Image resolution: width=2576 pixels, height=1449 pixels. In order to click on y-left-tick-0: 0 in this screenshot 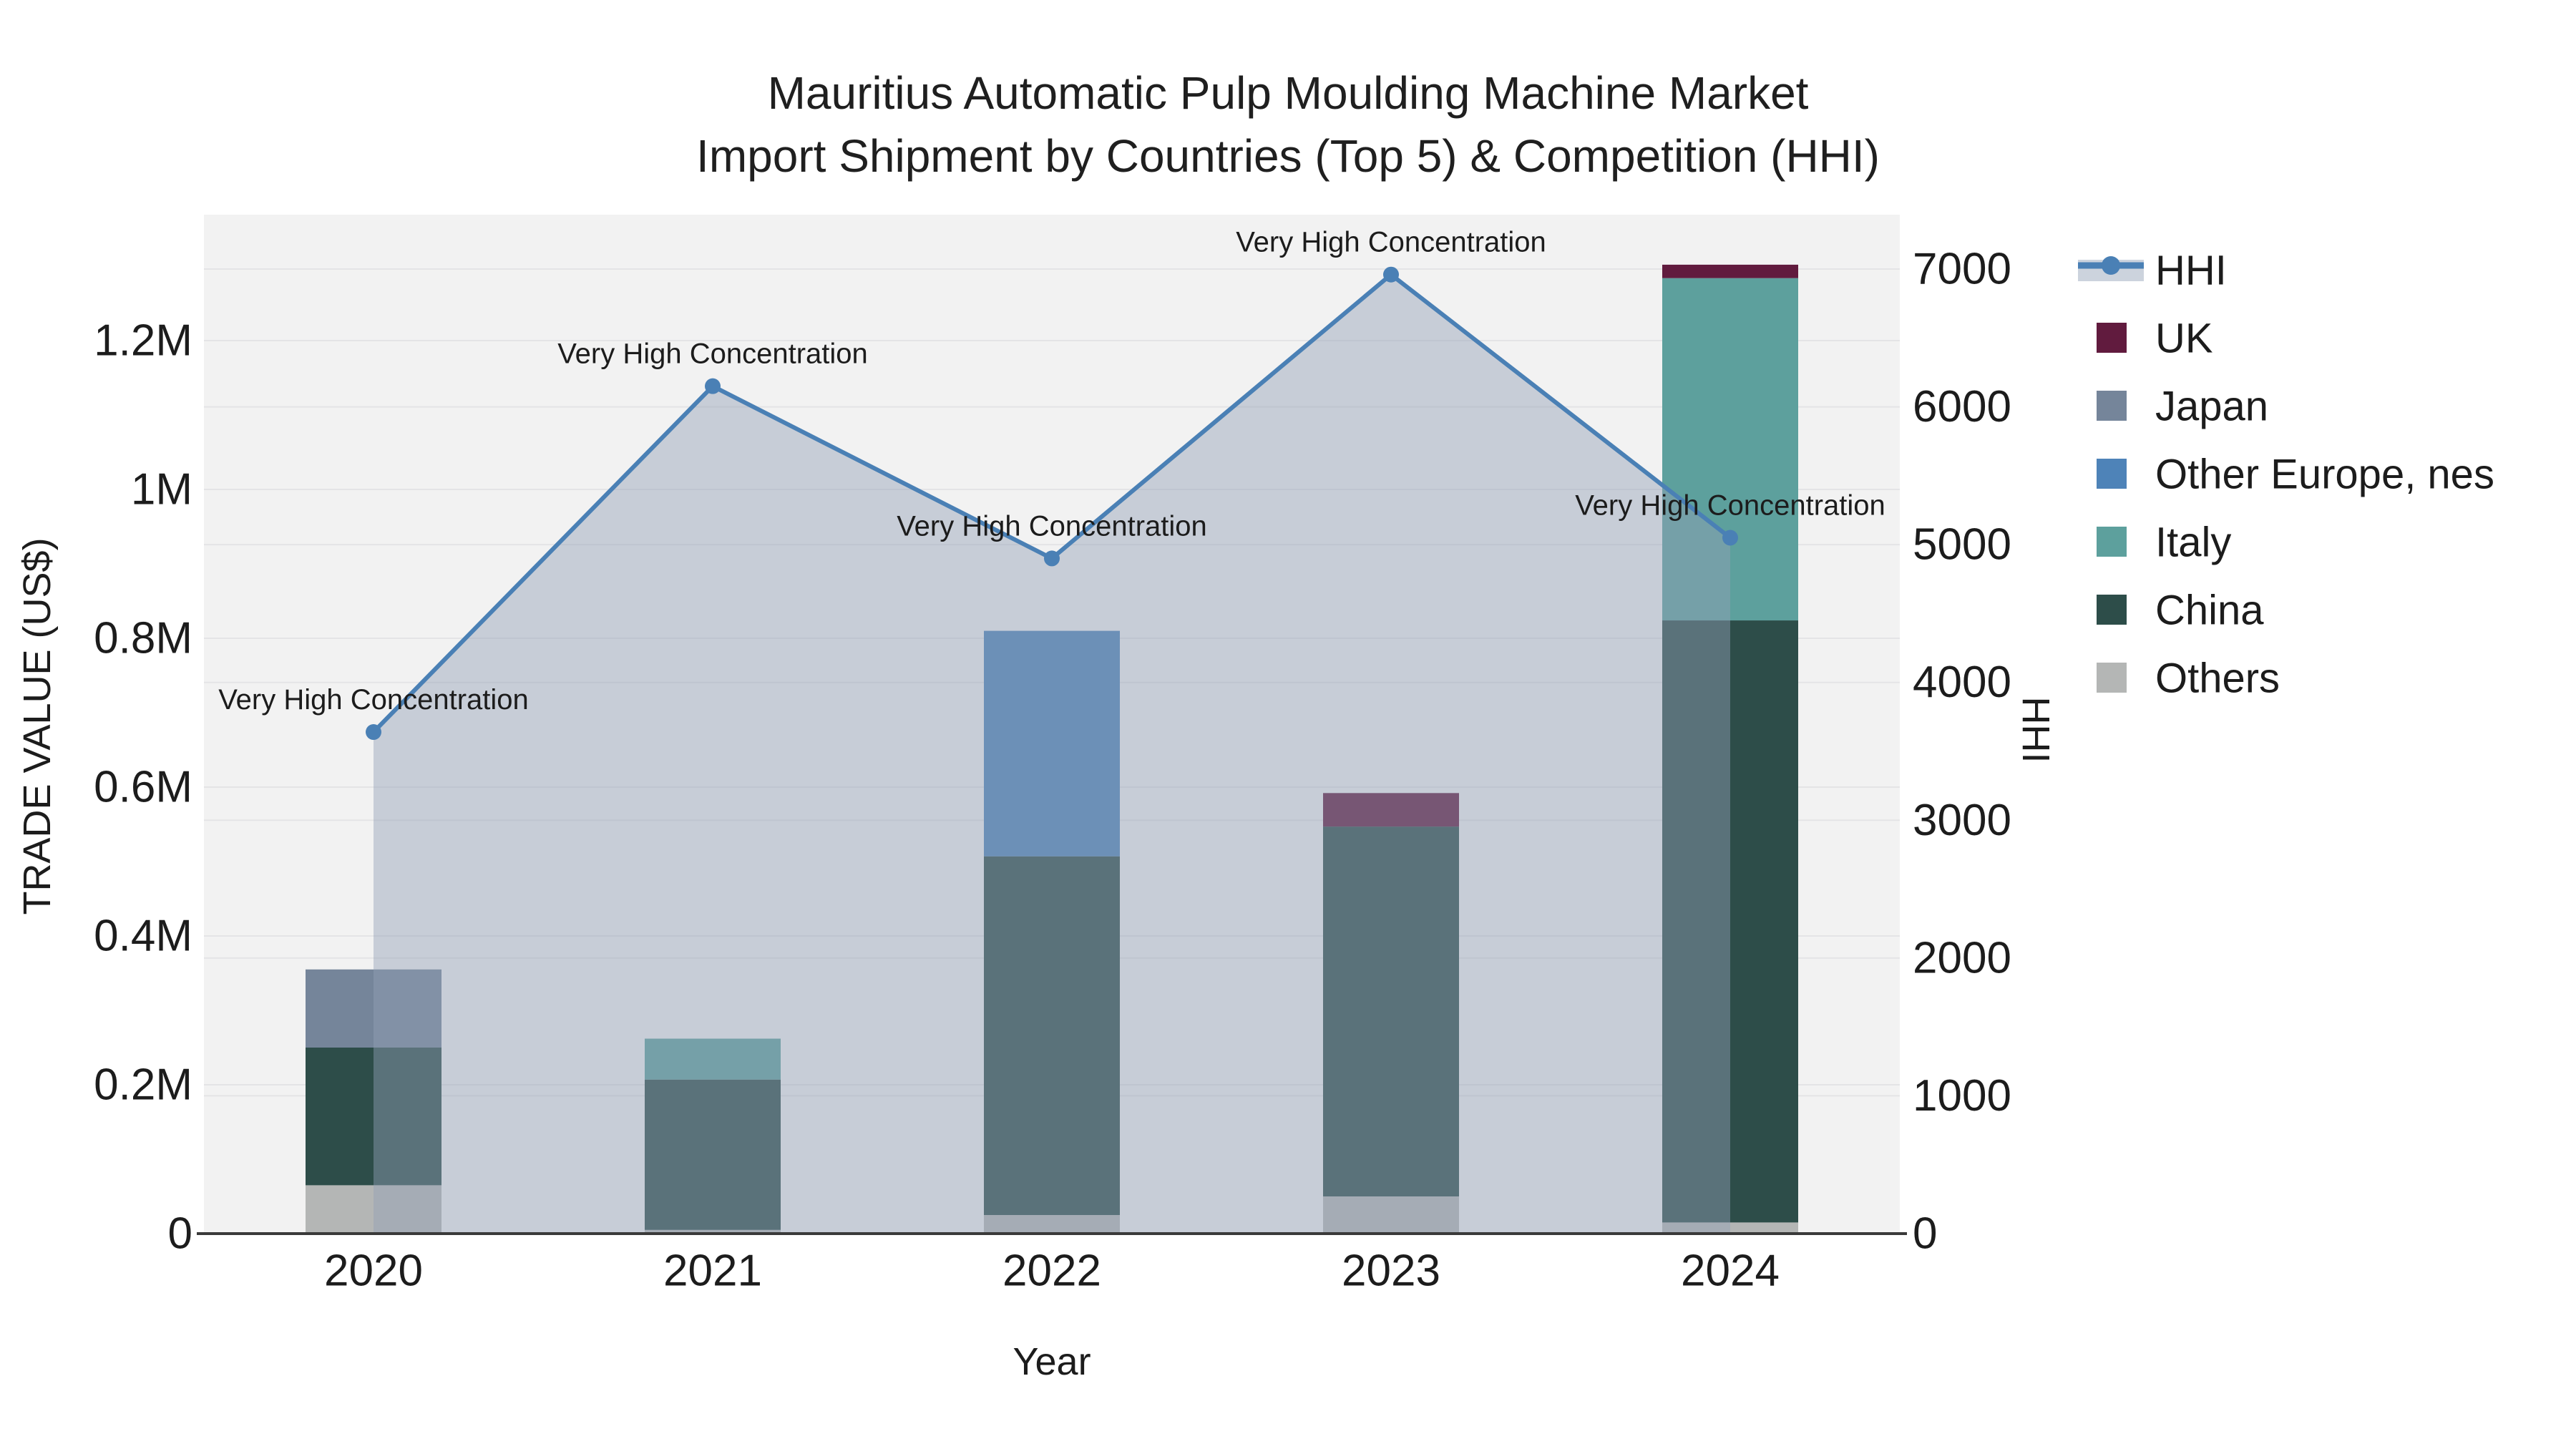, I will do `click(180, 1234)`.